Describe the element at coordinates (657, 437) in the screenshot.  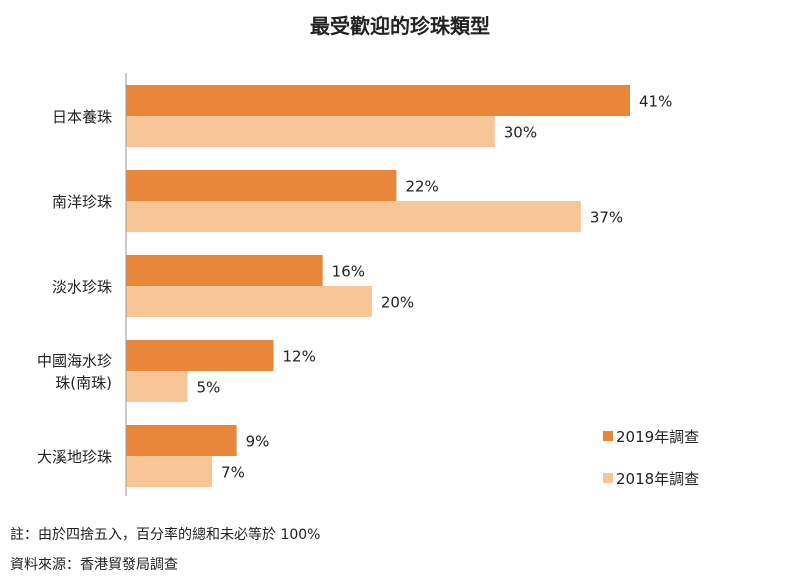
I see `legend-label: 2019年調查` at that location.